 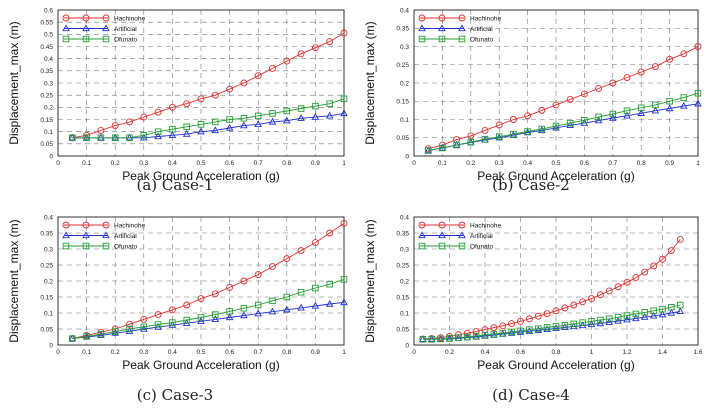 I want to click on x-tick-label: 0.9, so click(x=669, y=163).